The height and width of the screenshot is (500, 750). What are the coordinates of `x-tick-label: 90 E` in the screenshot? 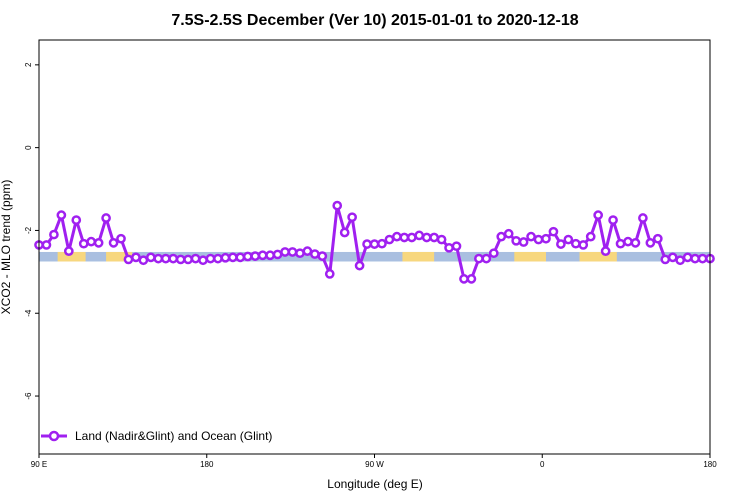 It's located at (39, 464).